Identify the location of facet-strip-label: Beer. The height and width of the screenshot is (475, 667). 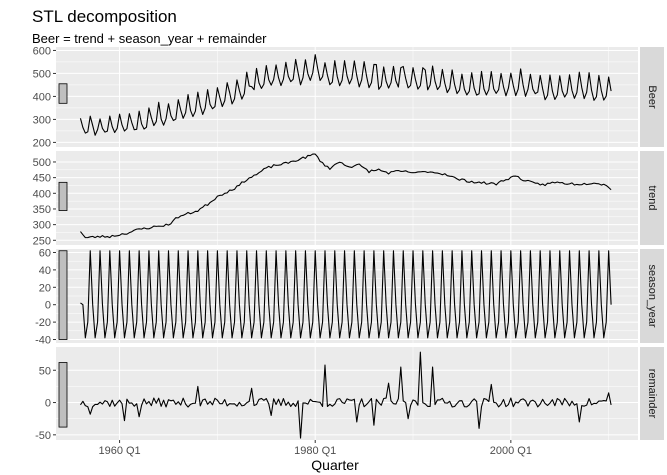
(652, 97).